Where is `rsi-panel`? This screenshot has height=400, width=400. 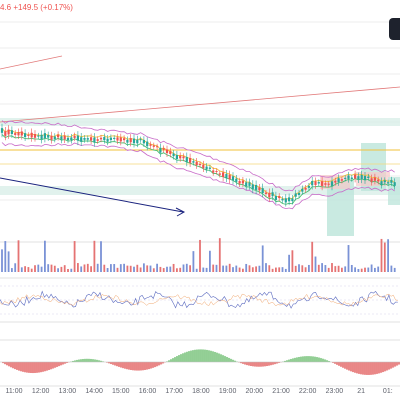
rsi-panel is located at coordinates (200, 300).